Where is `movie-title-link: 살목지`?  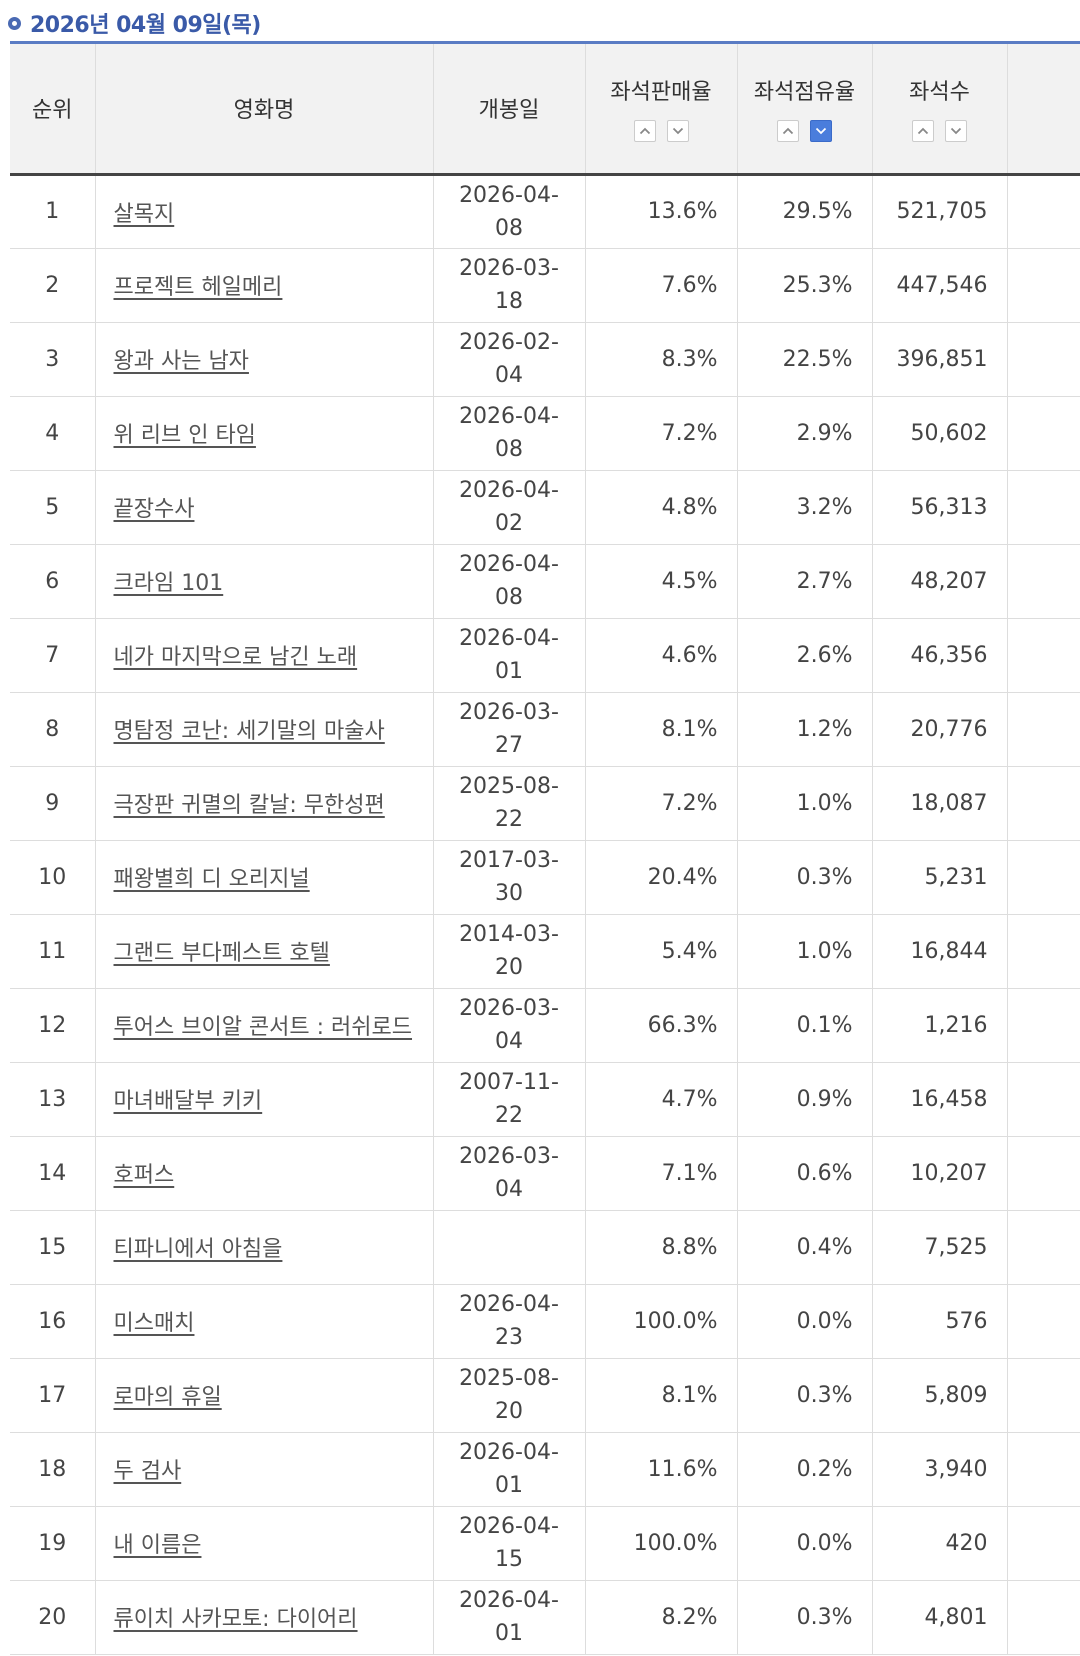 movie-title-link: 살목지 is located at coordinates (144, 214).